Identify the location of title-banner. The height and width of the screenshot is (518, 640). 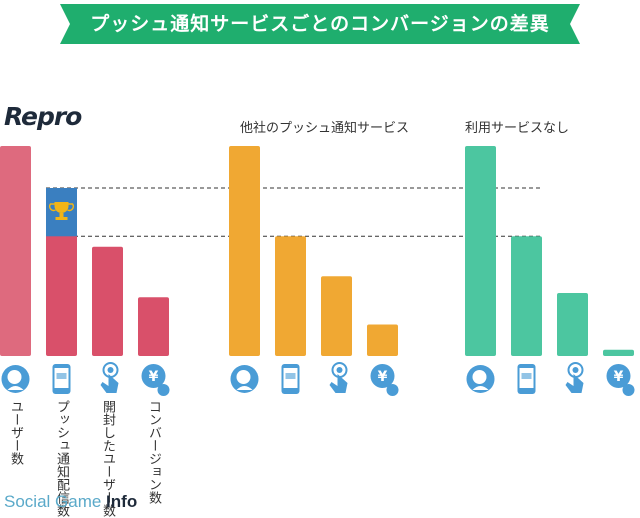
(320, 24).